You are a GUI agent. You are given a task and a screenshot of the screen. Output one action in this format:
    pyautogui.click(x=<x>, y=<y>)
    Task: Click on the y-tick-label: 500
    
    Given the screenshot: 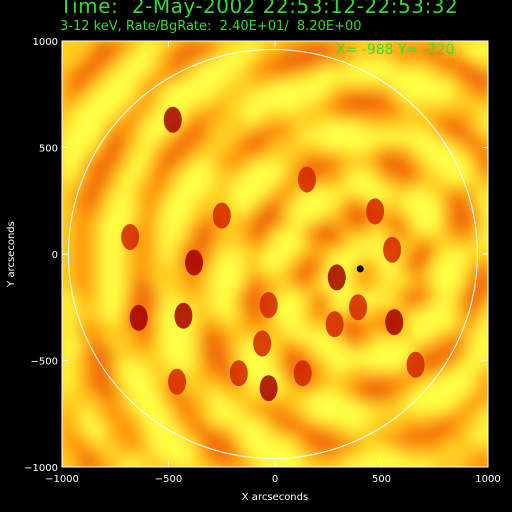 What is the action you would take?
    pyautogui.click(x=48, y=149)
    